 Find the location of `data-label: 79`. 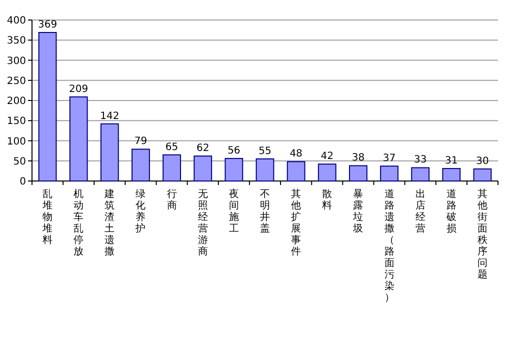

data-label: 79 is located at coordinates (141, 142).